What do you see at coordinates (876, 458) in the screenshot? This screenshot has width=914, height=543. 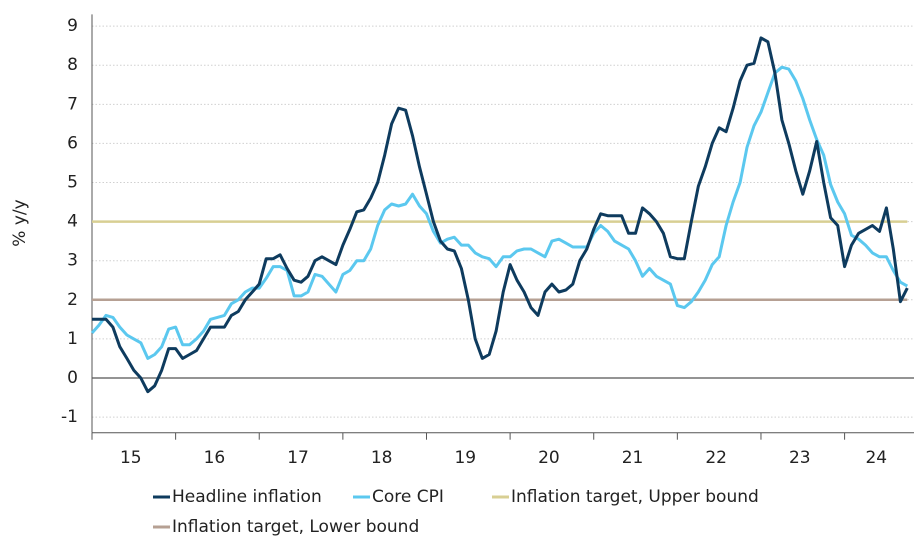 I see `x-tick-label: 24` at bounding box center [876, 458].